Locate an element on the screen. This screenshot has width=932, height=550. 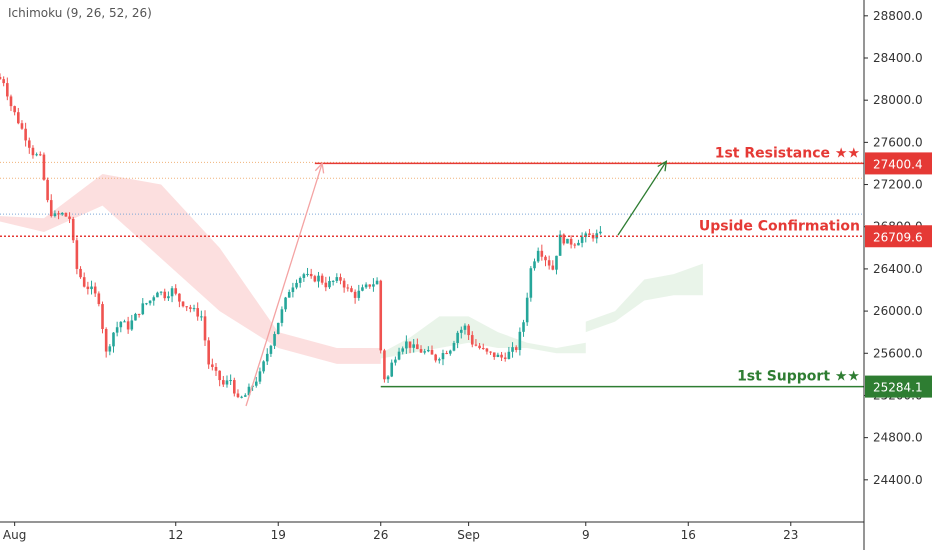
price-tag-label-1: 26709.6 is located at coordinates (898, 237).